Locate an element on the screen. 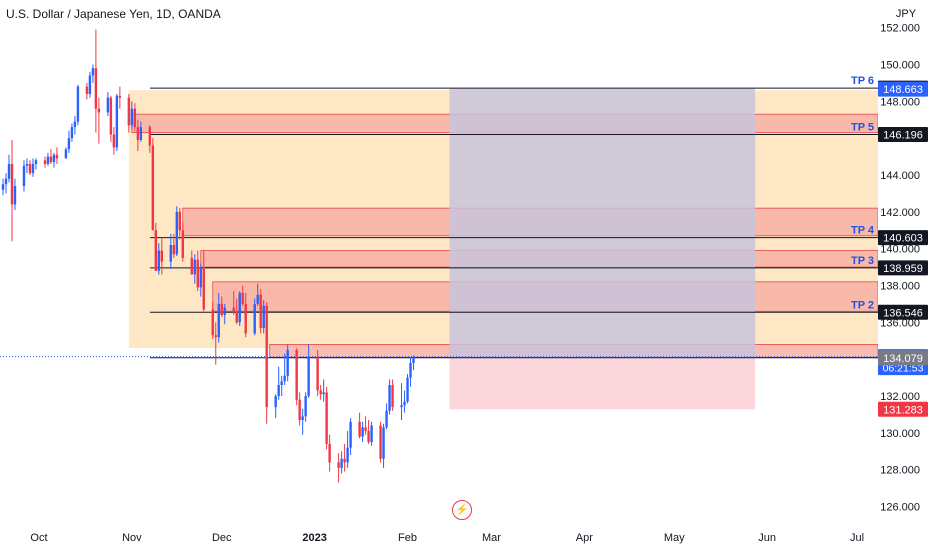  price-tag-label: 131.283 is located at coordinates (903, 410).